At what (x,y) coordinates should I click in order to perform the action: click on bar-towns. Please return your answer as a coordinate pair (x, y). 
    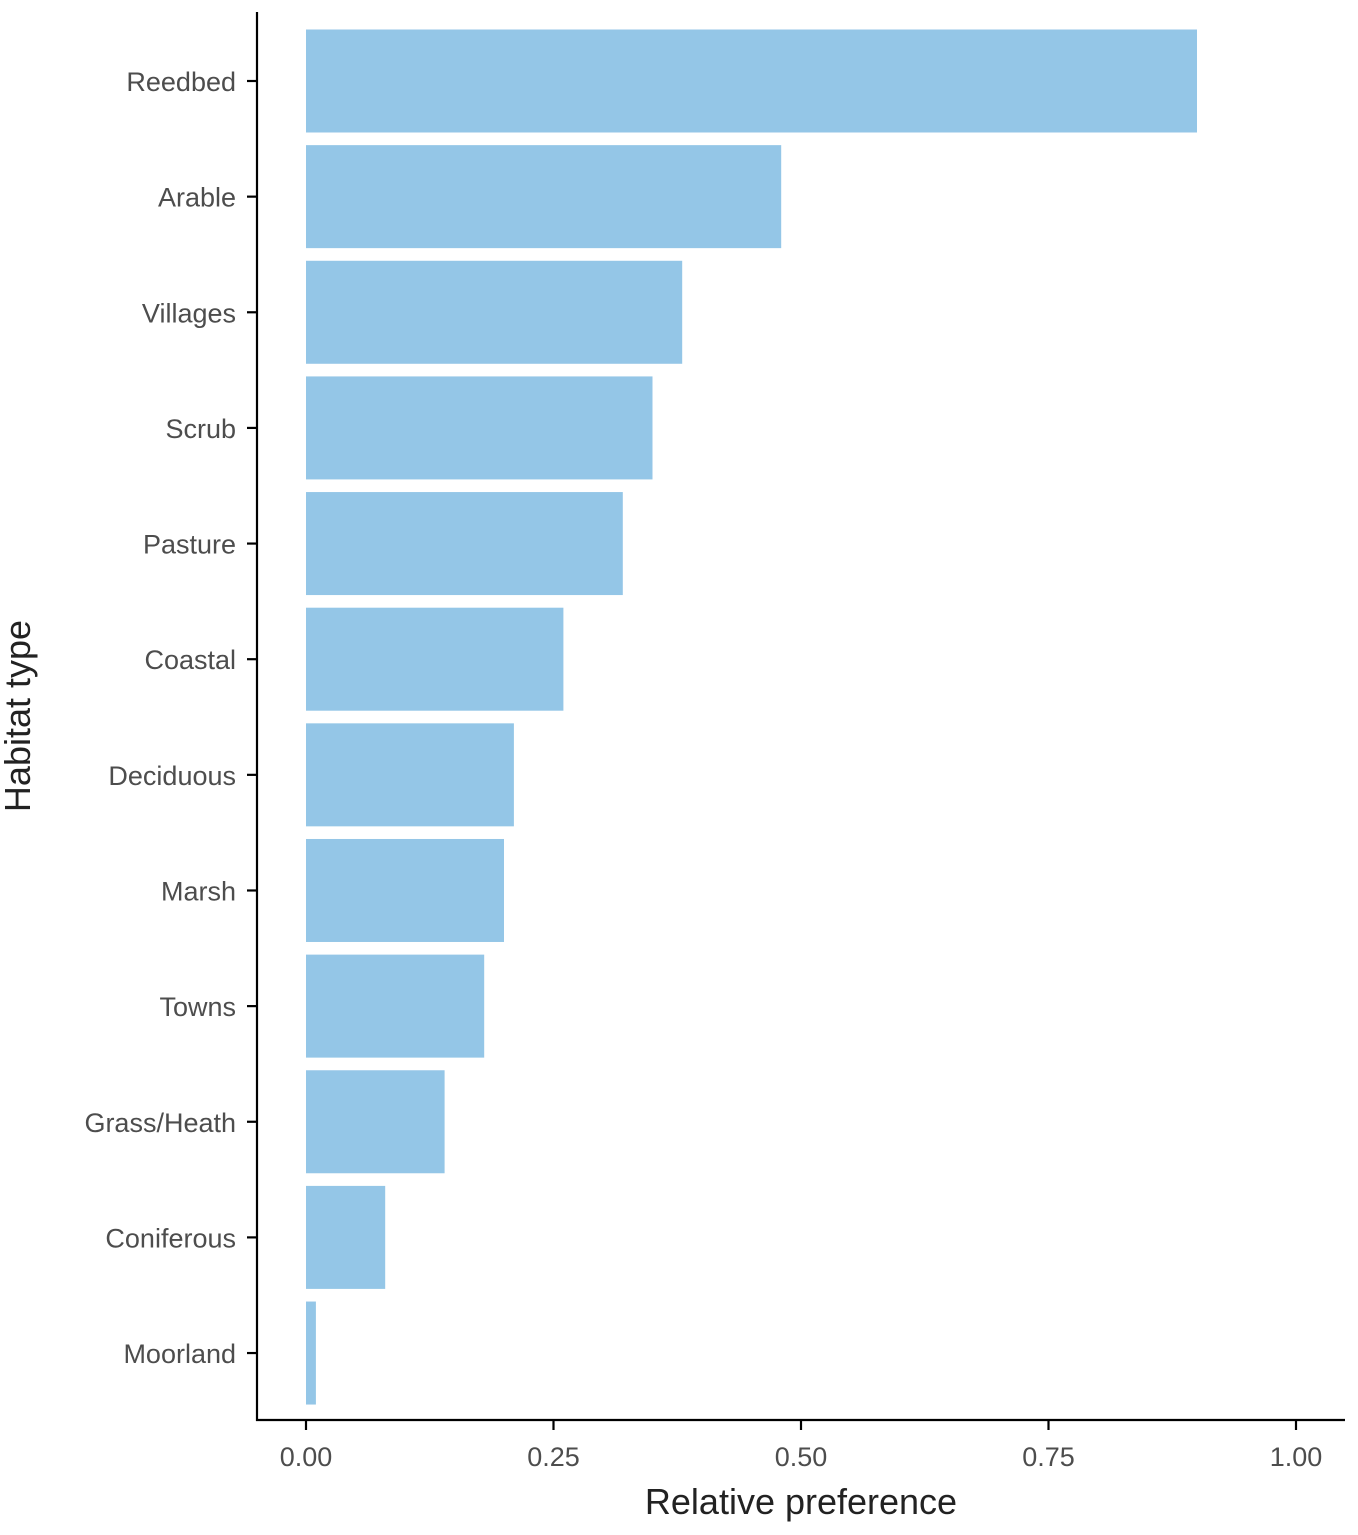
    Looking at the image, I should click on (395, 1006).